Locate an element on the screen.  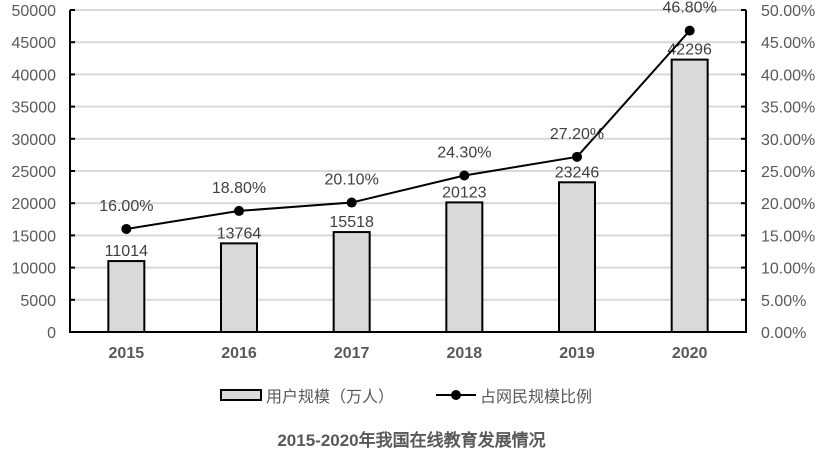
right-axis-tick-label: 15.00% is located at coordinates (788, 236).